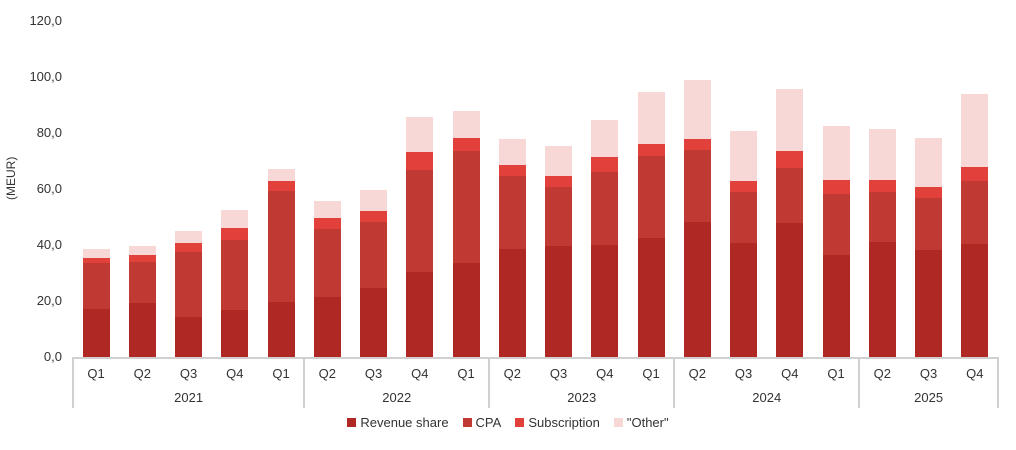 This screenshot has width=1016, height=450. I want to click on year-group-label: 2023, so click(582, 397).